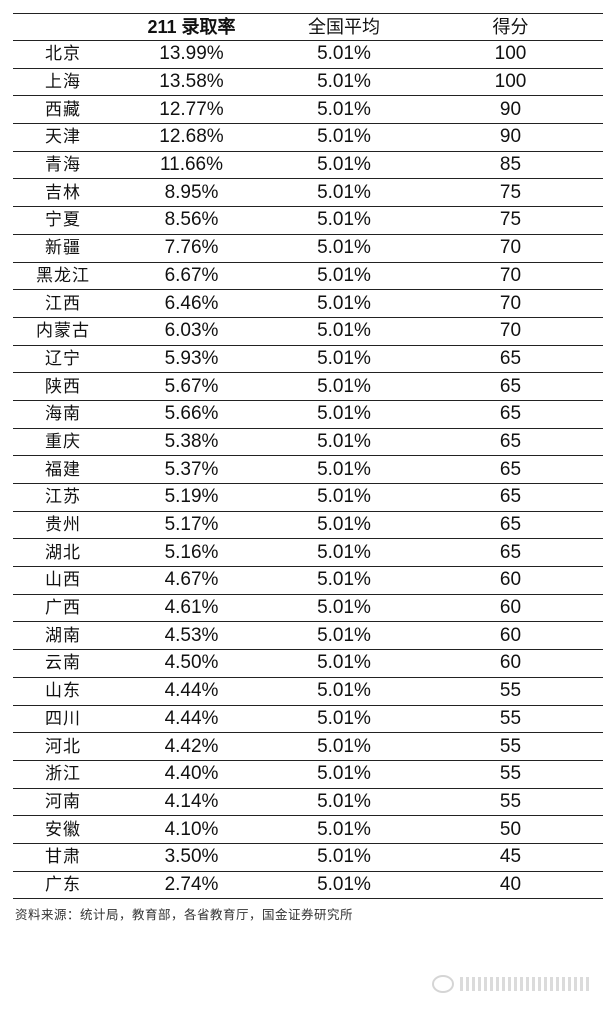  Describe the element at coordinates (63, 746) in the screenshot. I see `cell-province: 河北` at that location.